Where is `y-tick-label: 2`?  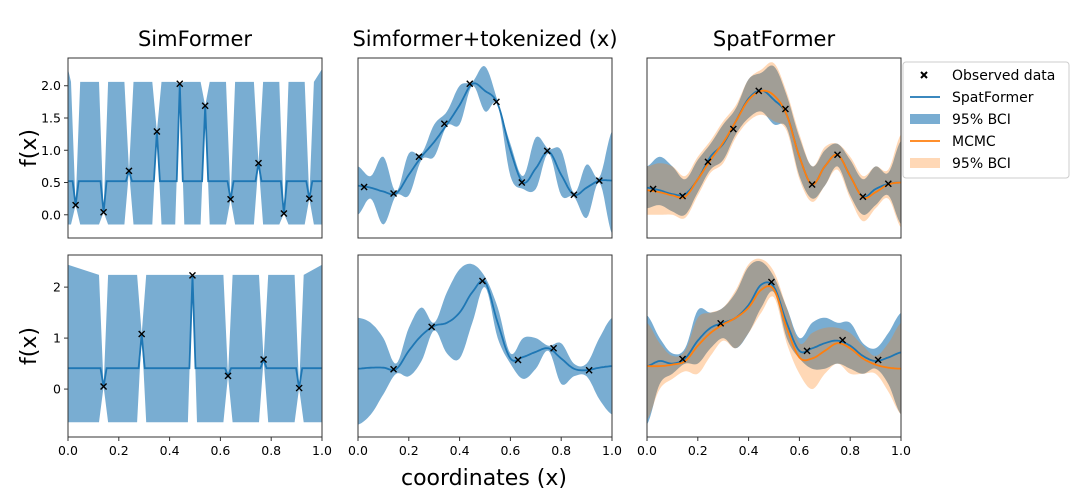
y-tick-label: 2 is located at coordinates (57, 287).